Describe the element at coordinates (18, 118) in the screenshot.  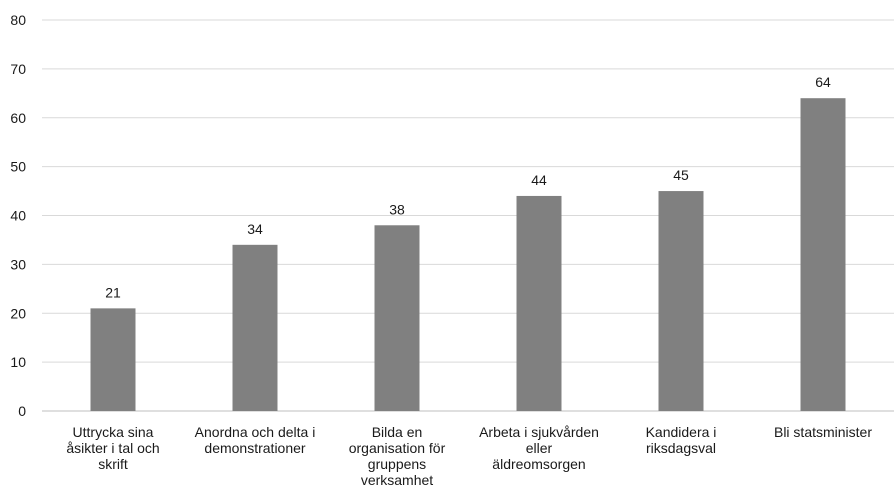
I see `y-tick-label: 60` at that location.